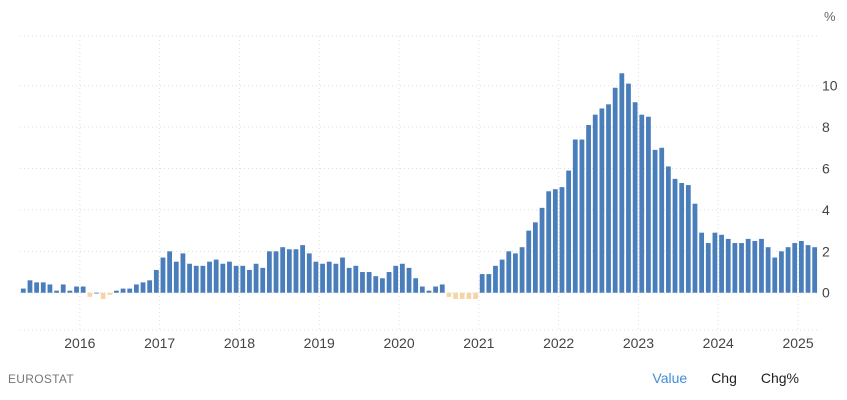  What do you see at coordinates (478, 343) in the screenshot?
I see `x-tick-label: 2021` at bounding box center [478, 343].